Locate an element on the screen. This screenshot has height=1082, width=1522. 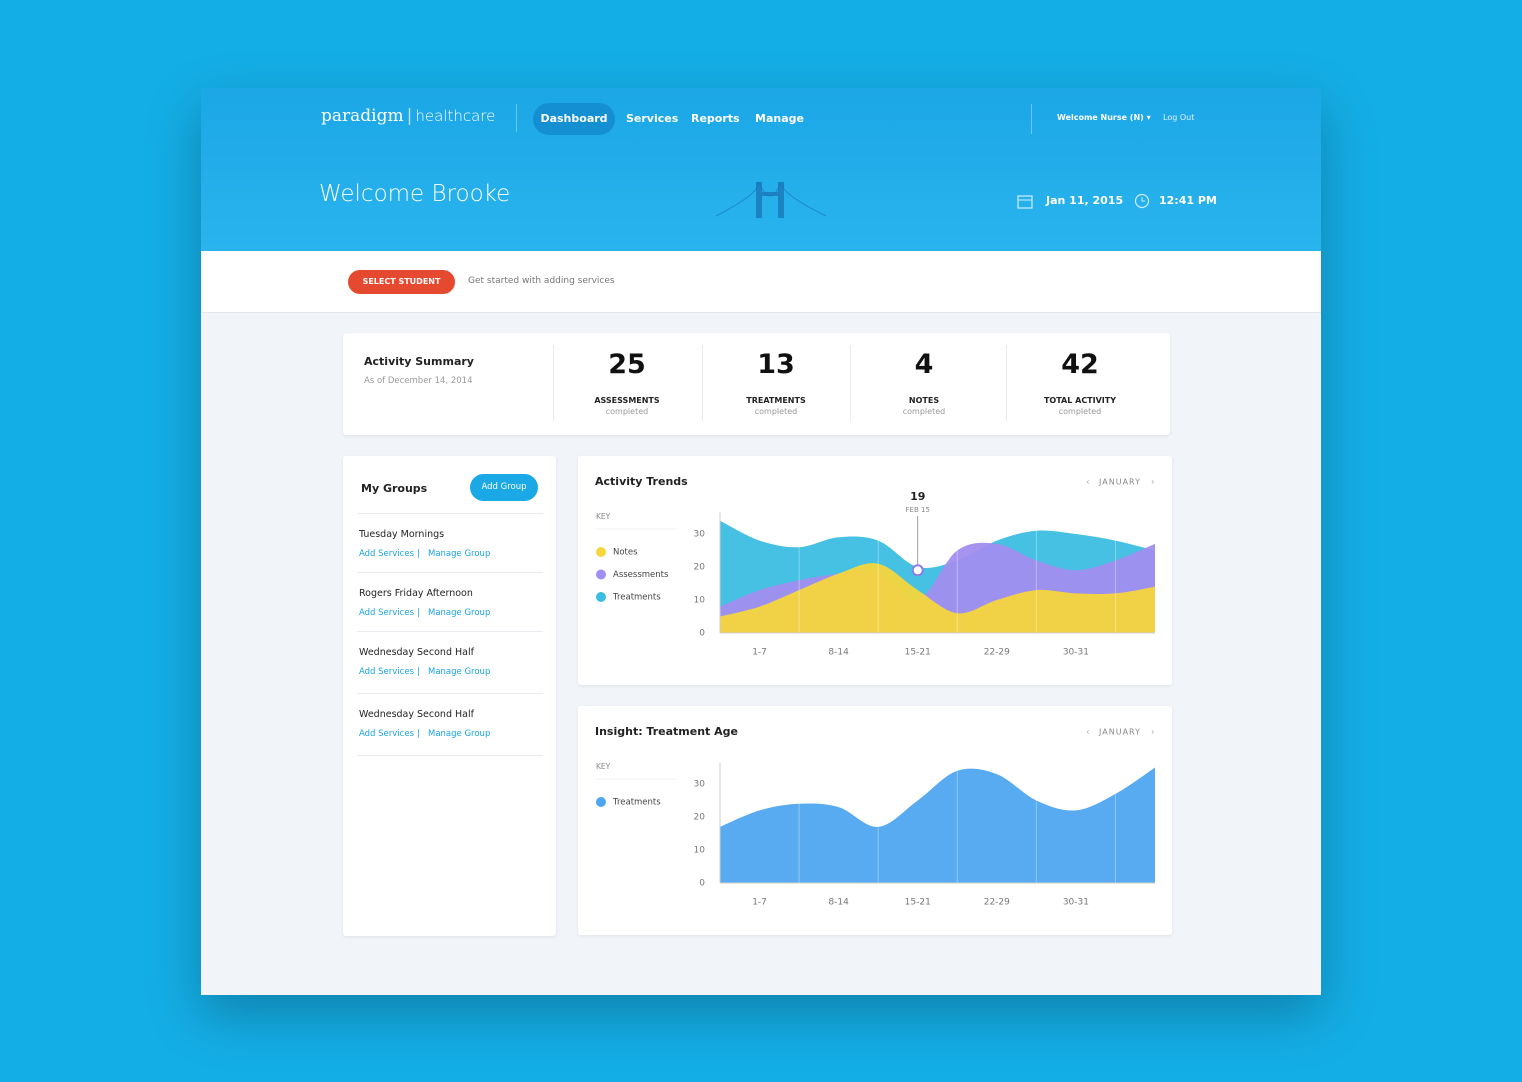
logo-brand: paradigm is located at coordinates (362, 116).